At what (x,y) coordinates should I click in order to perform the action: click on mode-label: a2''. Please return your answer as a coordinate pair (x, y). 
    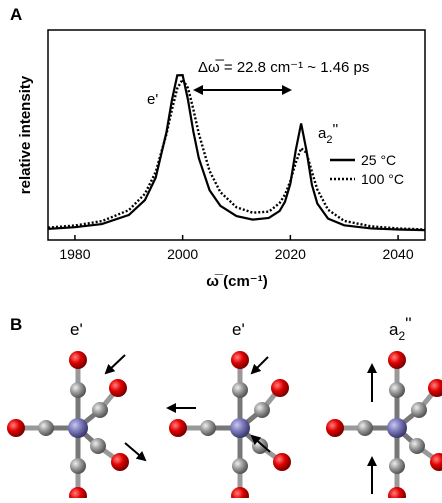
    Looking at the image, I should click on (400, 328).